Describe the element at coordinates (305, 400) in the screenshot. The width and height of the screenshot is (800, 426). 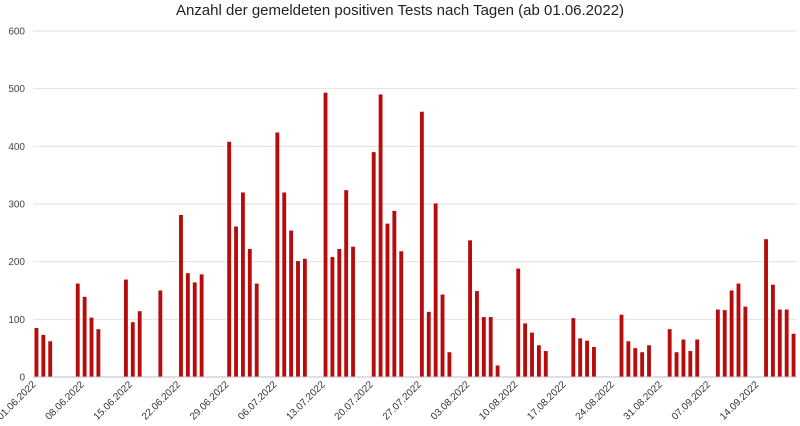
I see `x-tick-label: 13.07.2022` at that location.